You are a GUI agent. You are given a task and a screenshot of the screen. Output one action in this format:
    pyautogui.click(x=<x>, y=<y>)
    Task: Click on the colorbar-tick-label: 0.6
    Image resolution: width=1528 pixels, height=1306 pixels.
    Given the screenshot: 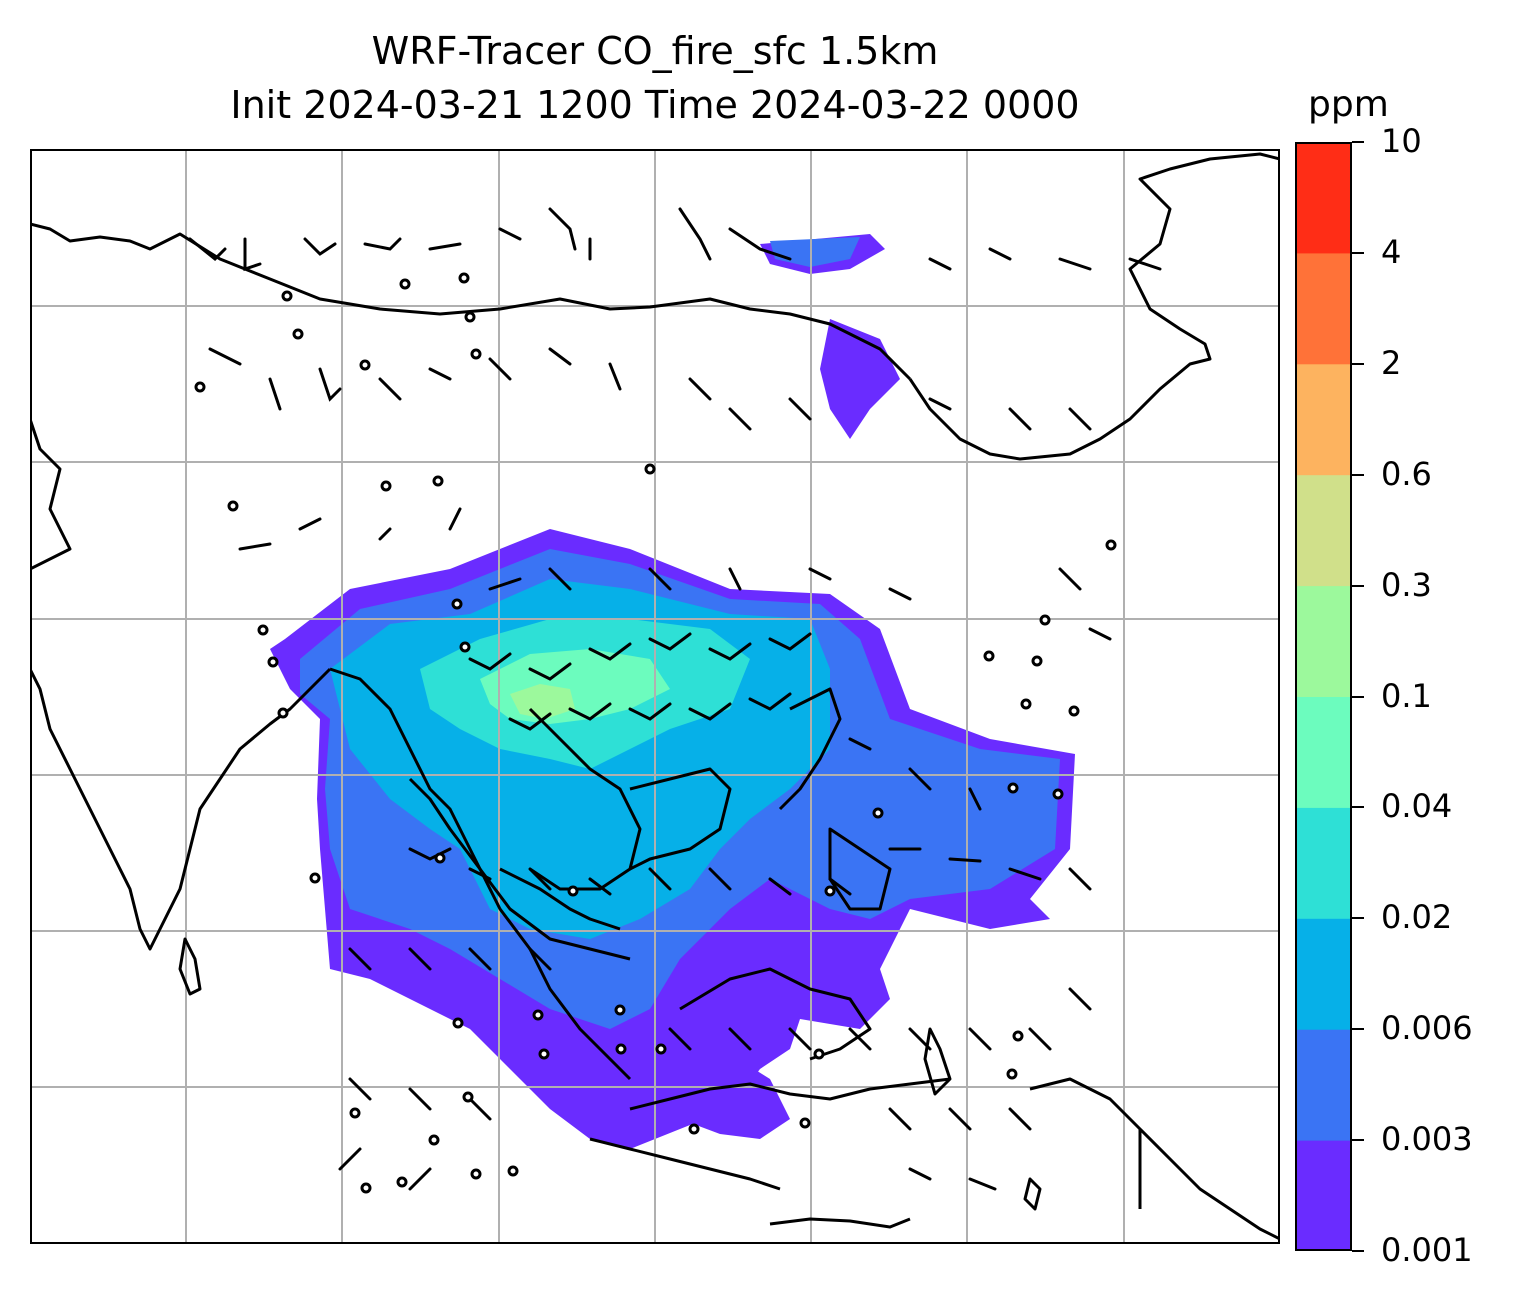 What is the action you would take?
    pyautogui.click(x=1406, y=473)
    